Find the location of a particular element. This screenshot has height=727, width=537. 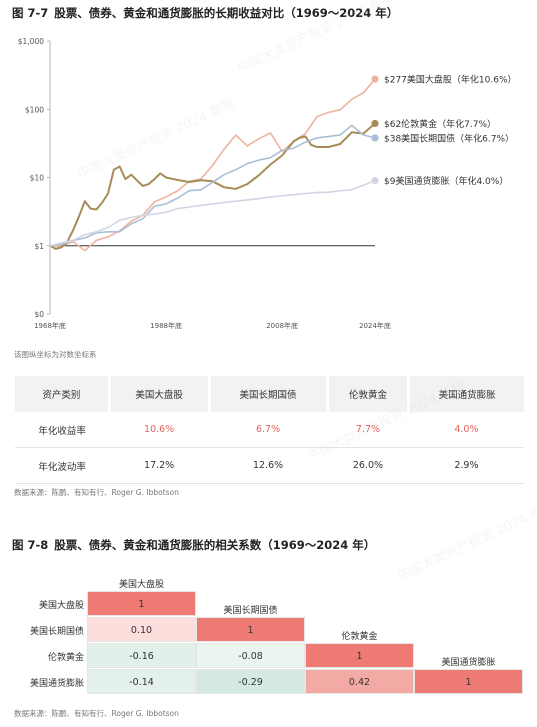

y-tick-label: $1,000 is located at coordinates (31, 41).